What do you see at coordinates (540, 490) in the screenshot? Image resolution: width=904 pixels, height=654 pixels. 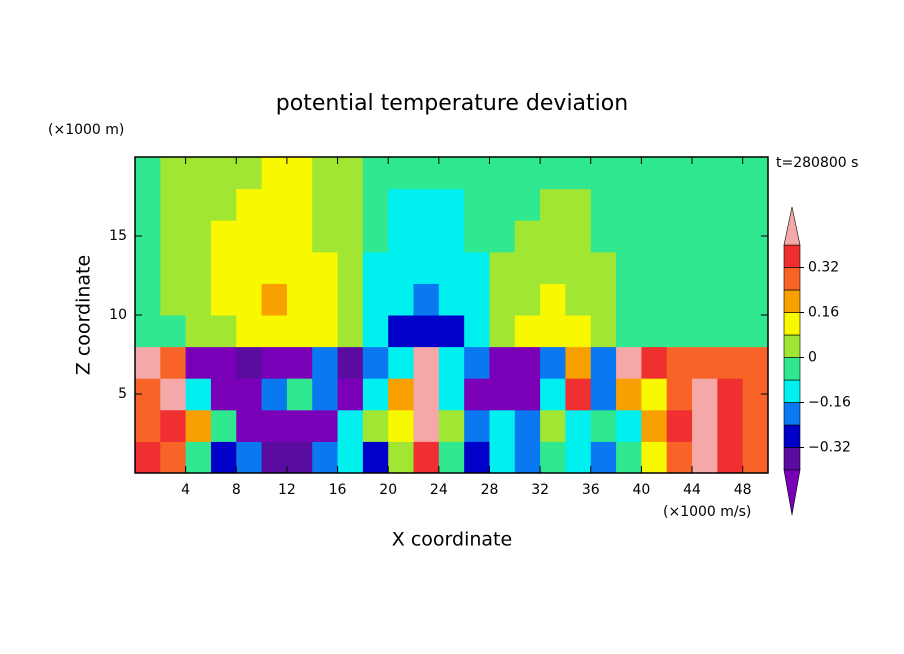 I see `x-tick-label: 32` at bounding box center [540, 490].